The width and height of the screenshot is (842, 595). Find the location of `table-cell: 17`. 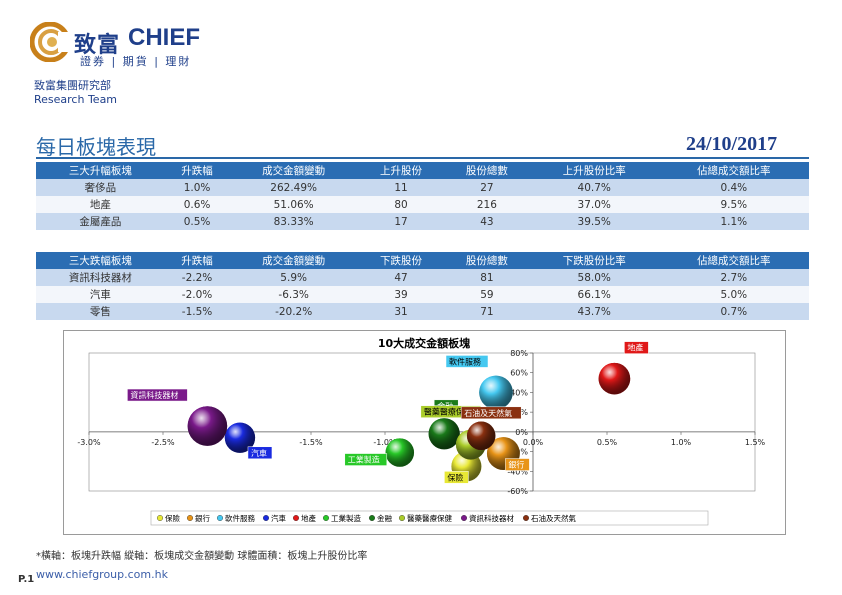

table-cell: 17 is located at coordinates (401, 221).